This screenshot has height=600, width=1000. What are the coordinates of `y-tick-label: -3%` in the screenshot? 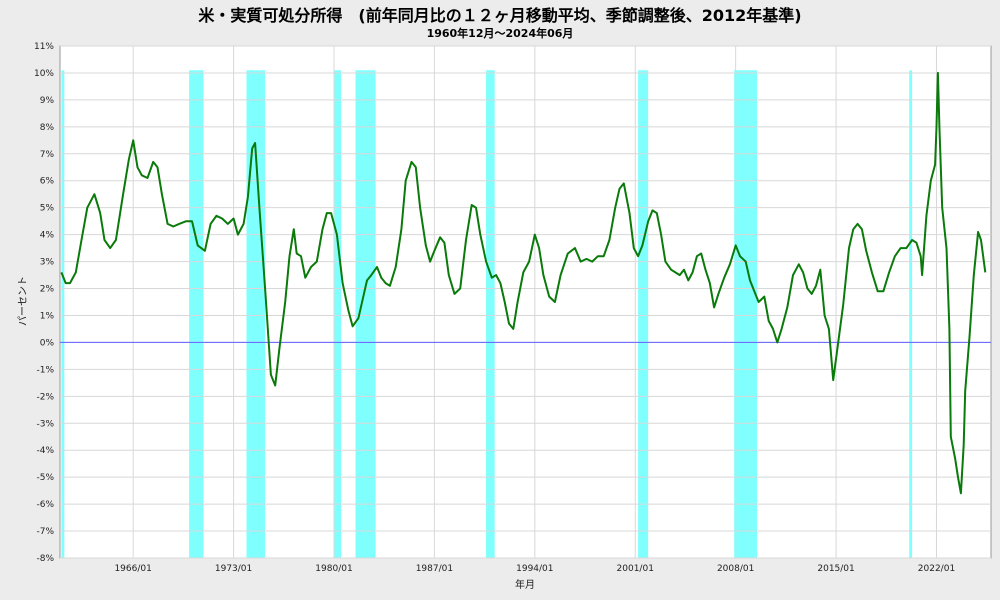 It's located at (45, 424).